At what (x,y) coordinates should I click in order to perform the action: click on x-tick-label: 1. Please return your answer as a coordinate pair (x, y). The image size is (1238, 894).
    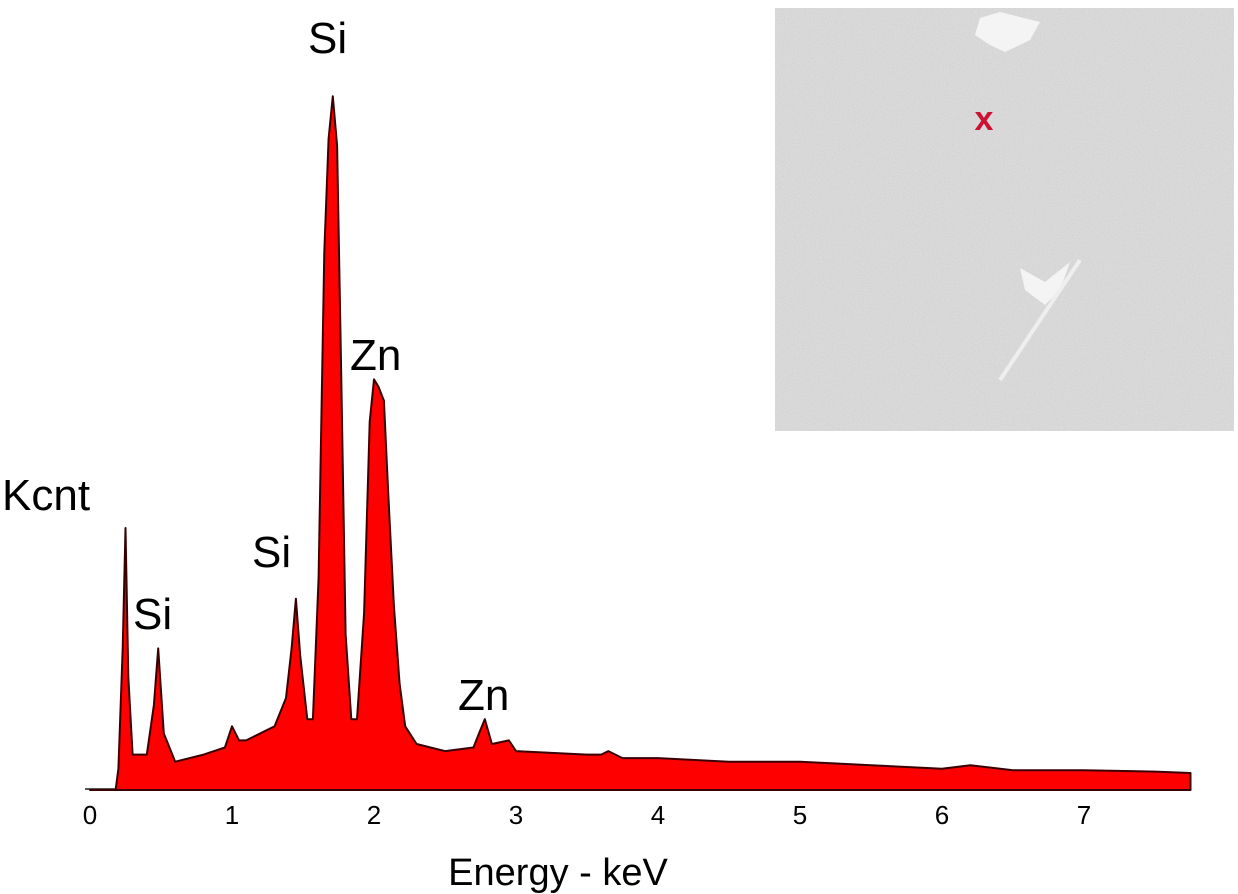
    Looking at the image, I should click on (232, 815).